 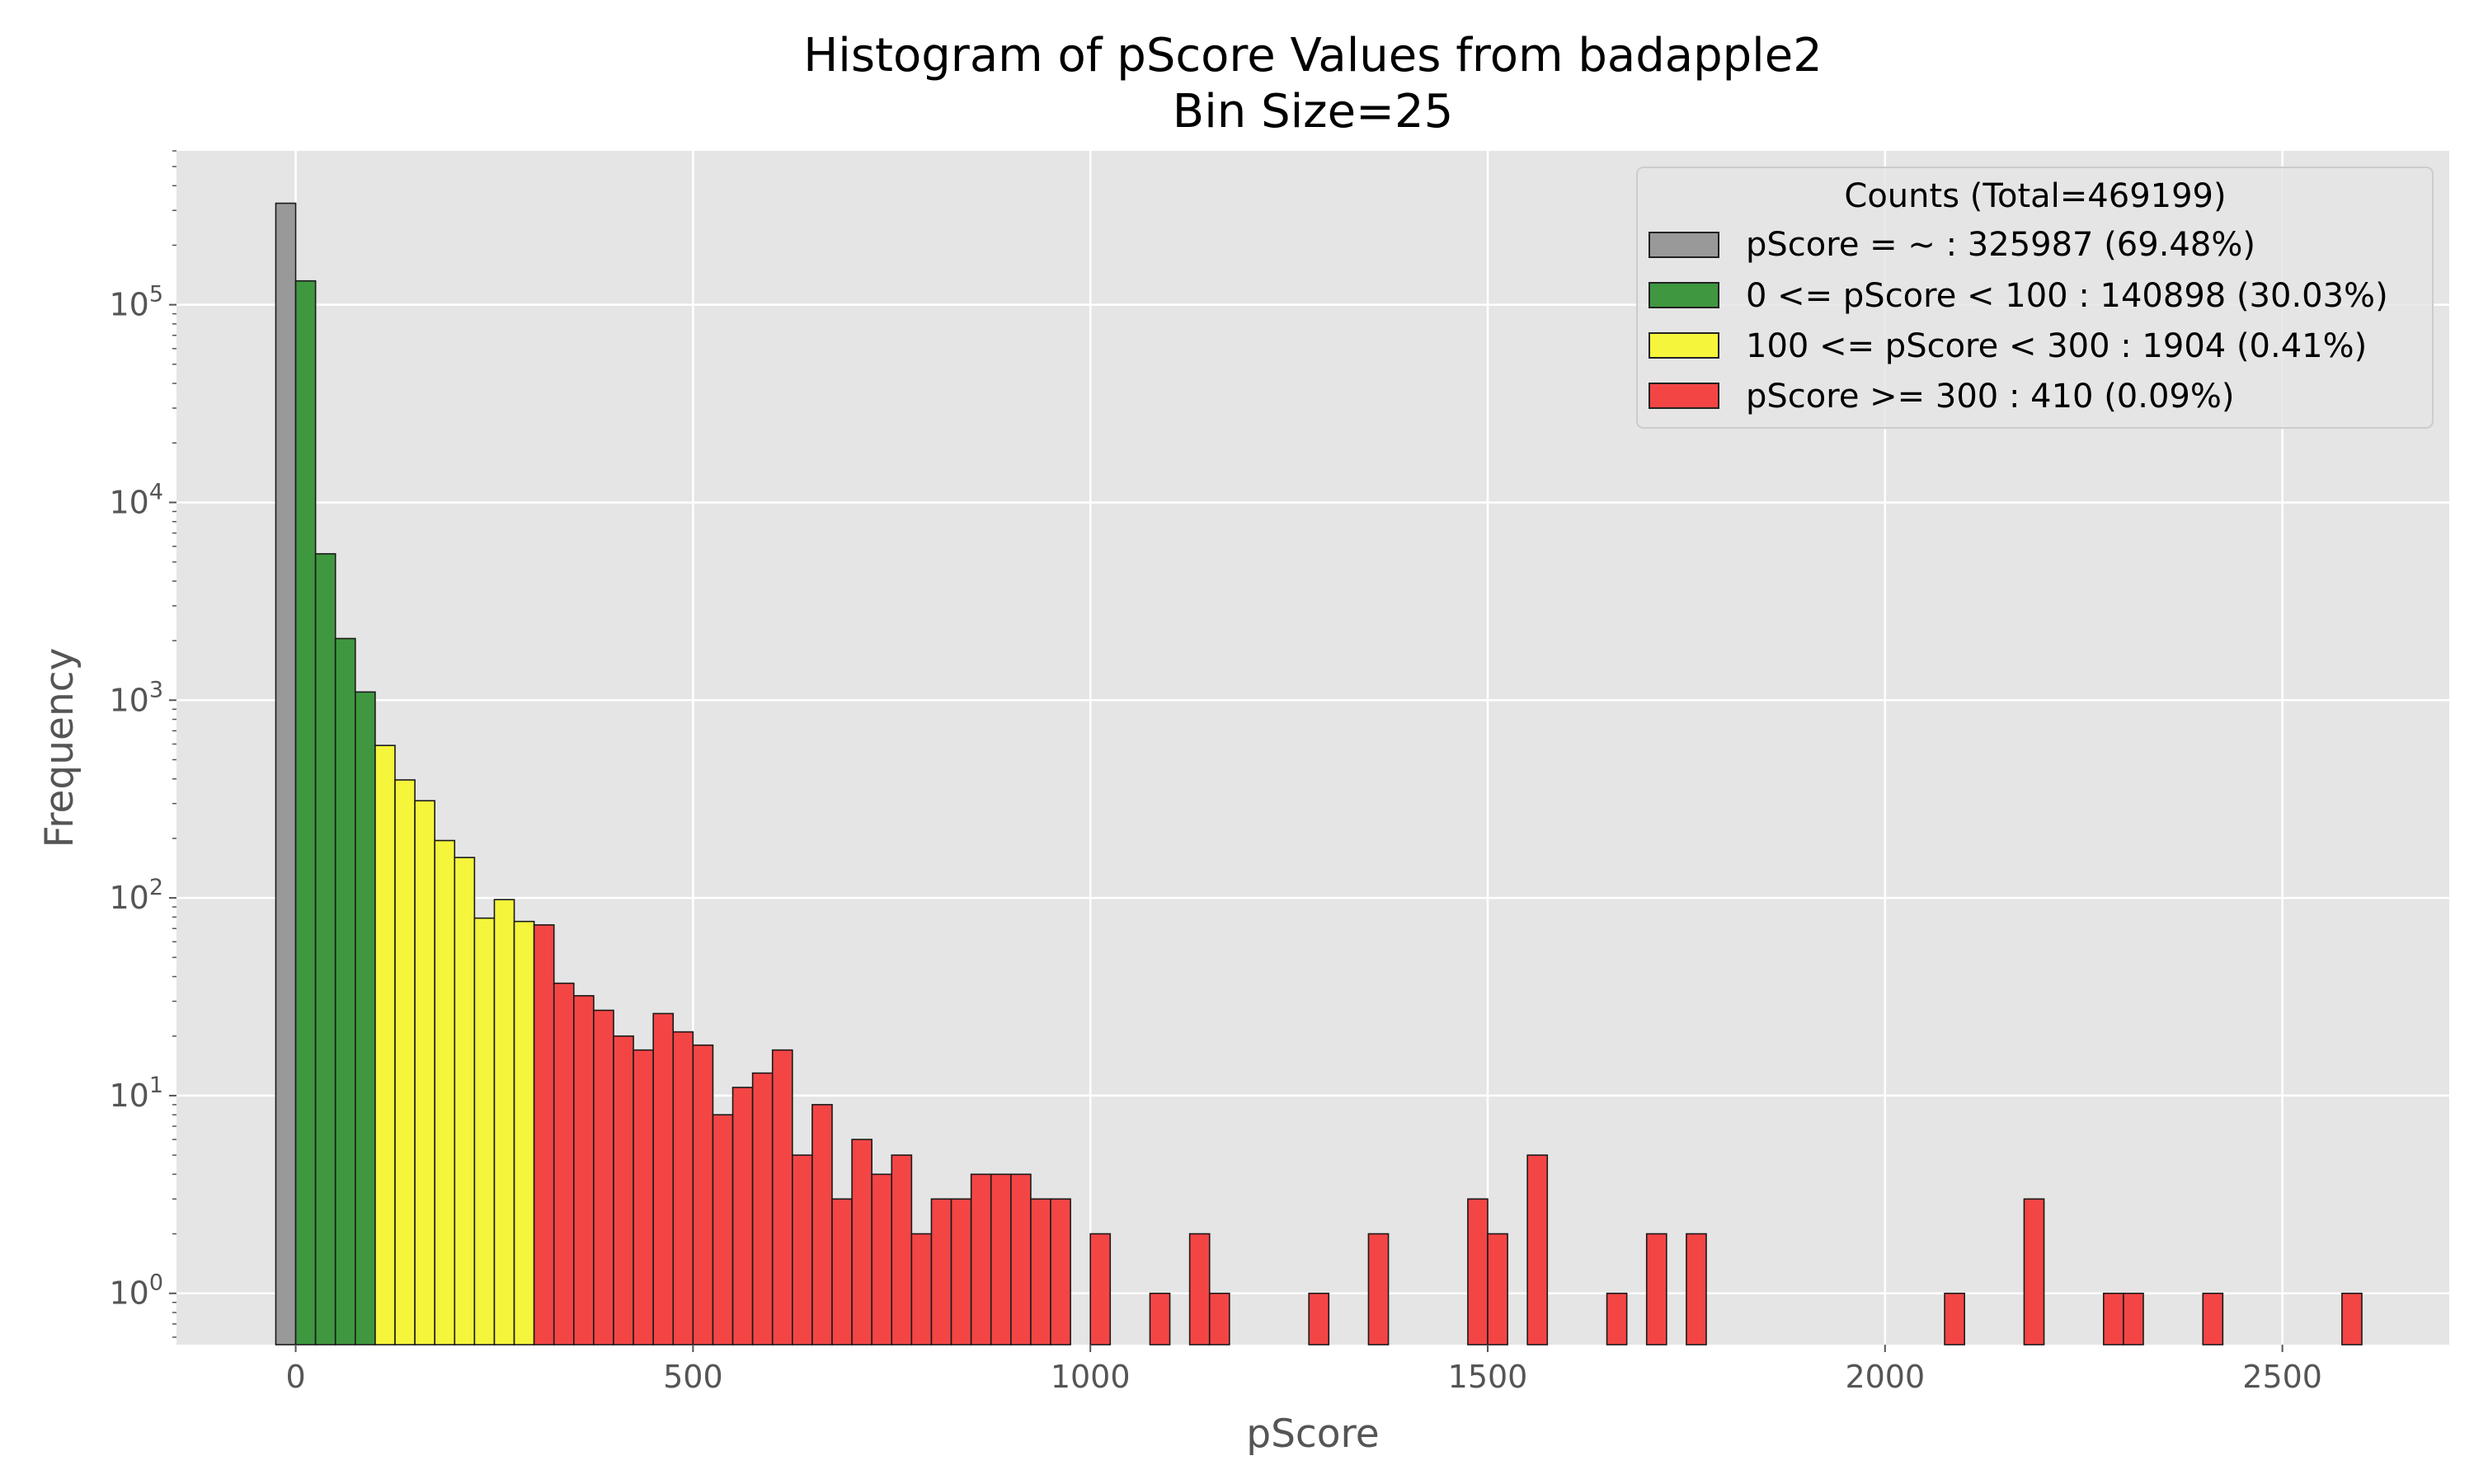 What do you see at coordinates (1684, 245) in the screenshot?
I see `legend-swatch-na` at bounding box center [1684, 245].